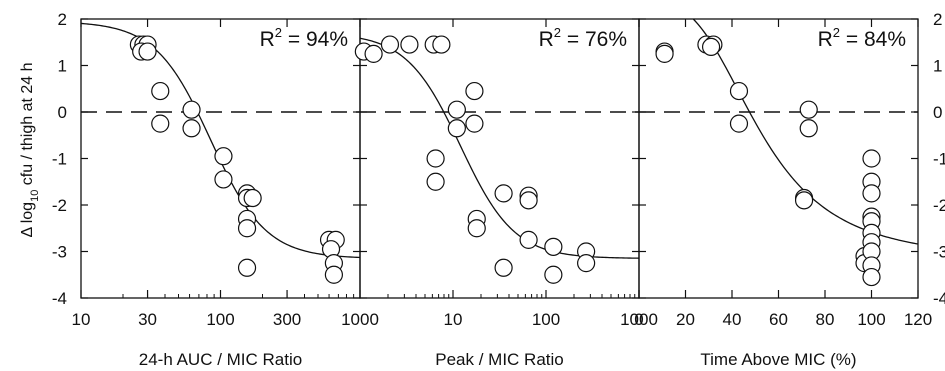 This screenshot has height=371, width=945. What do you see at coordinates (499, 359) in the screenshot?
I see `x-axis-label: Peak / MIC Ratio` at bounding box center [499, 359].